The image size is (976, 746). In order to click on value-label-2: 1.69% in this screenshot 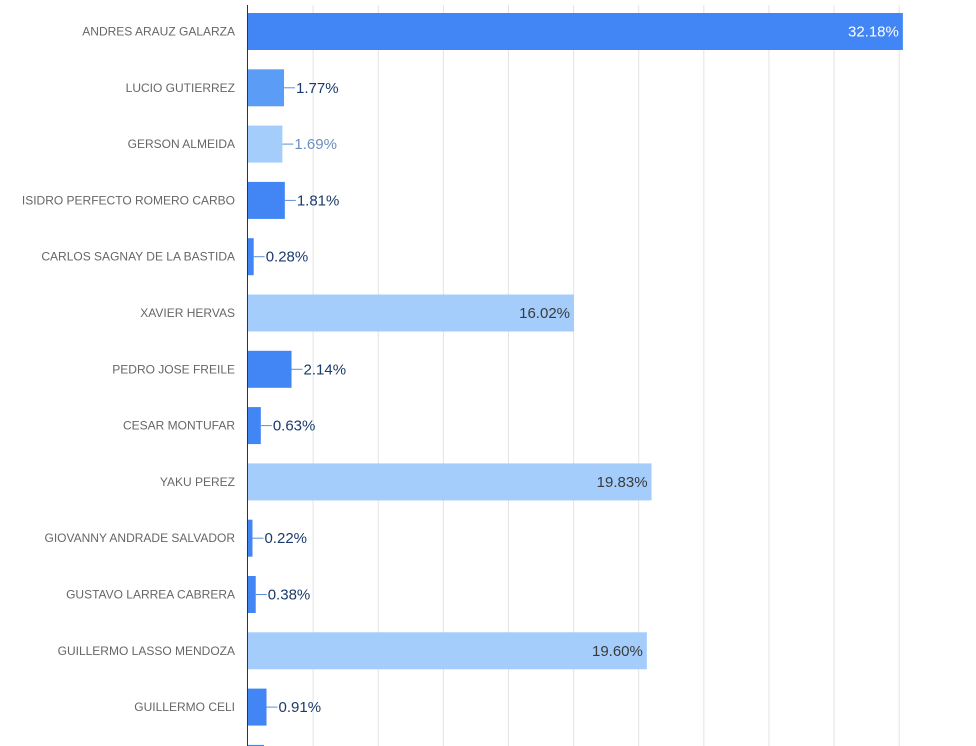, I will do `click(315, 144)`.